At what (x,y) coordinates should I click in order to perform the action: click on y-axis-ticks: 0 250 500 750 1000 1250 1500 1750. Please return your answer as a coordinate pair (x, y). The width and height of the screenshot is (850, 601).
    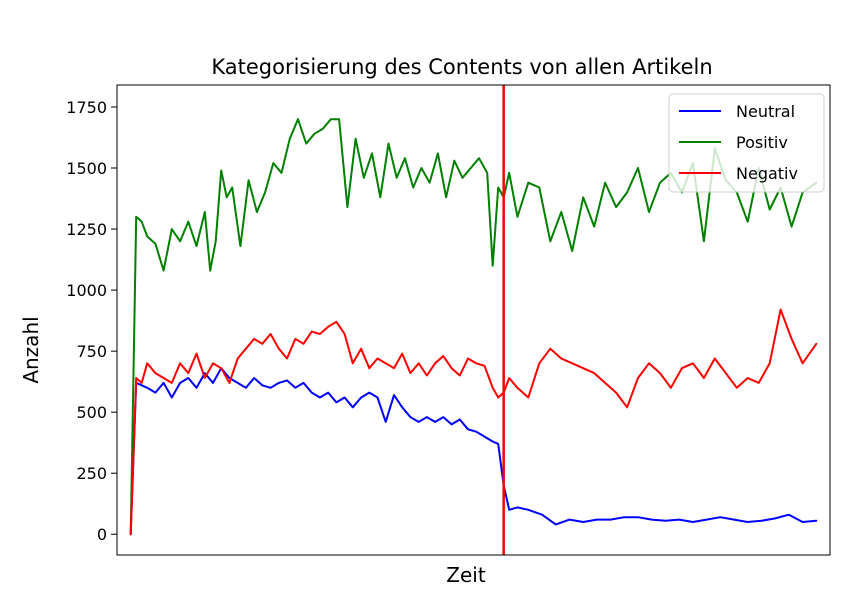
    Looking at the image, I should click on (91, 321).